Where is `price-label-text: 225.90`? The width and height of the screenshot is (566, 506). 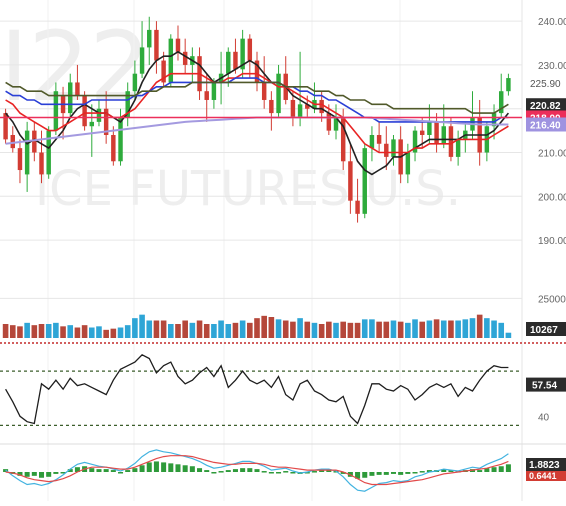 price-label-text: 225.90 is located at coordinates (545, 84).